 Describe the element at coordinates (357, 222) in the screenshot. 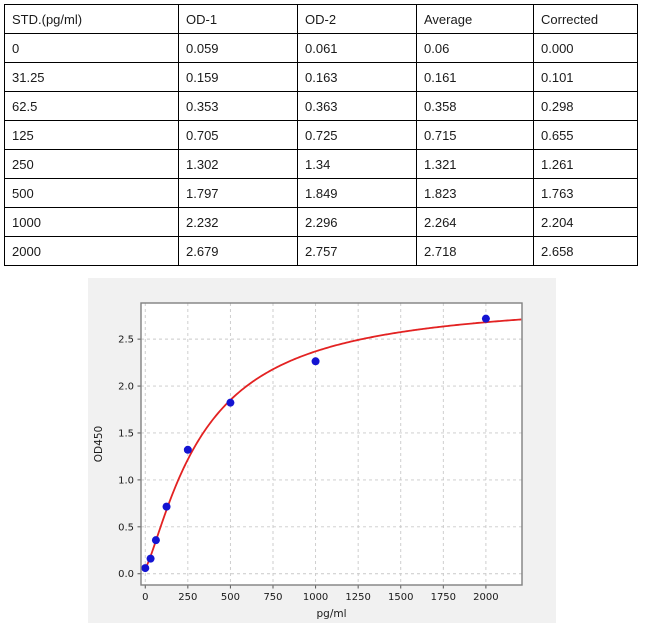

I see `table-cell: 2.296` at that location.